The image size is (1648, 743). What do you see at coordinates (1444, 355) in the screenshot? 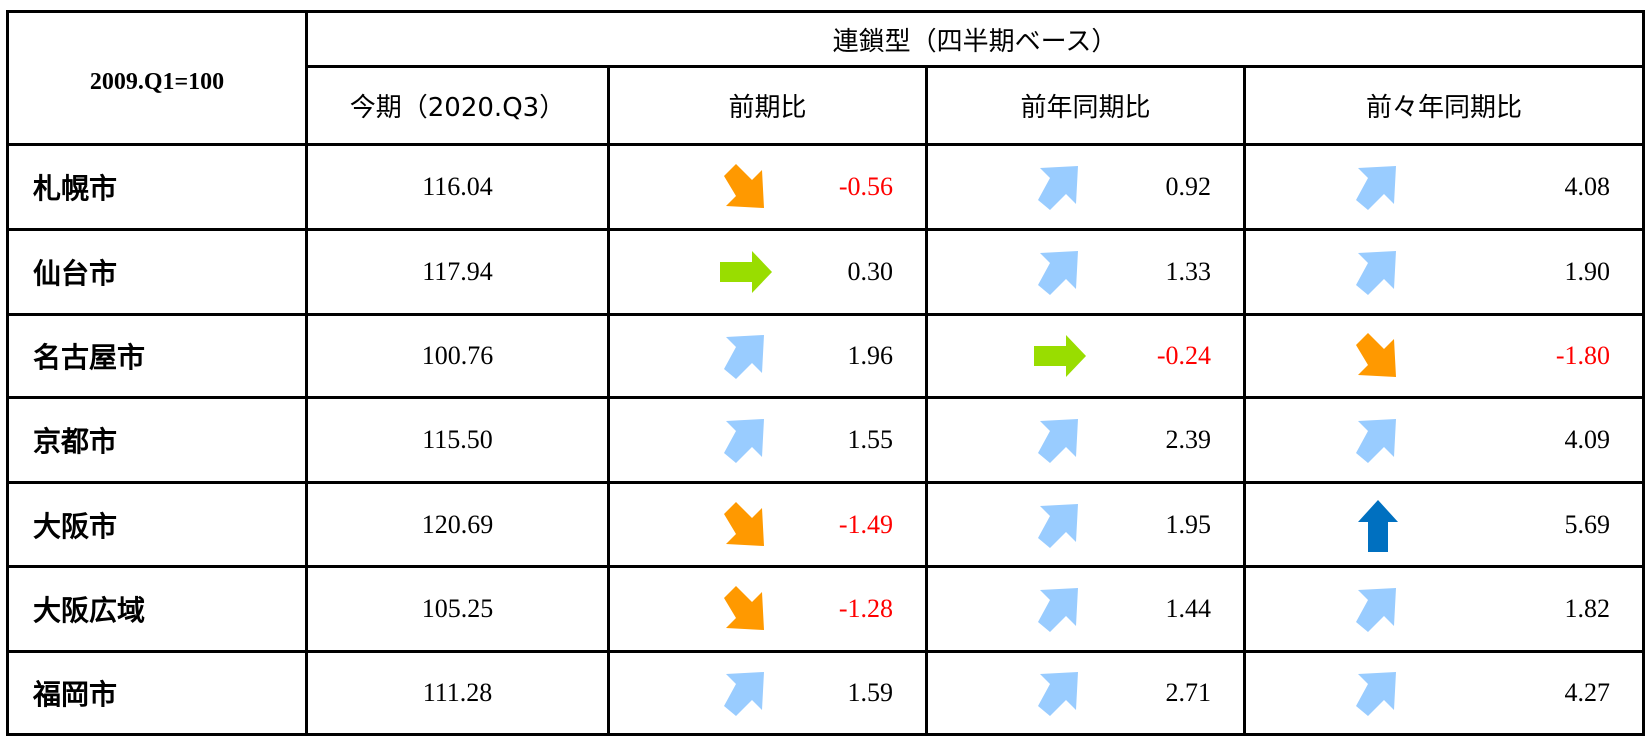
I see `two-year-change-cell: -1.80` at bounding box center [1444, 355].